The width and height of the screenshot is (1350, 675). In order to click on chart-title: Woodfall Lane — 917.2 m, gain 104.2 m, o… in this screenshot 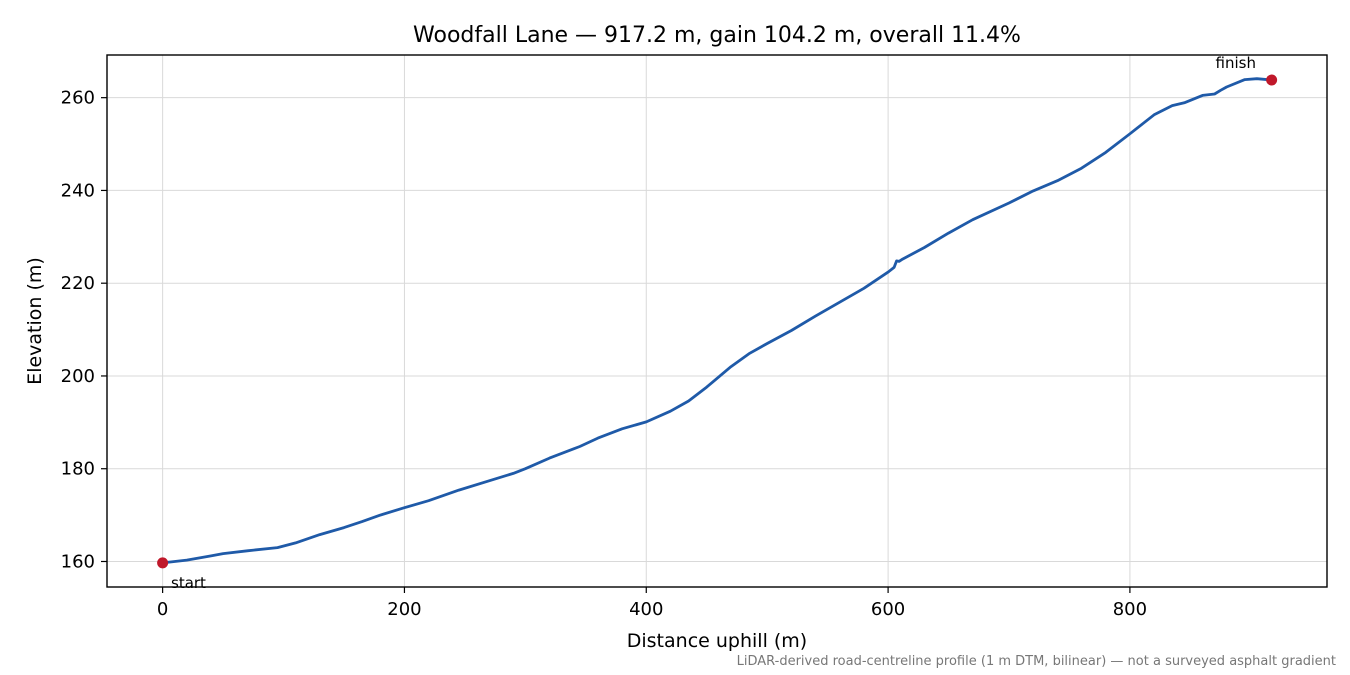, I will do `click(717, 35)`.